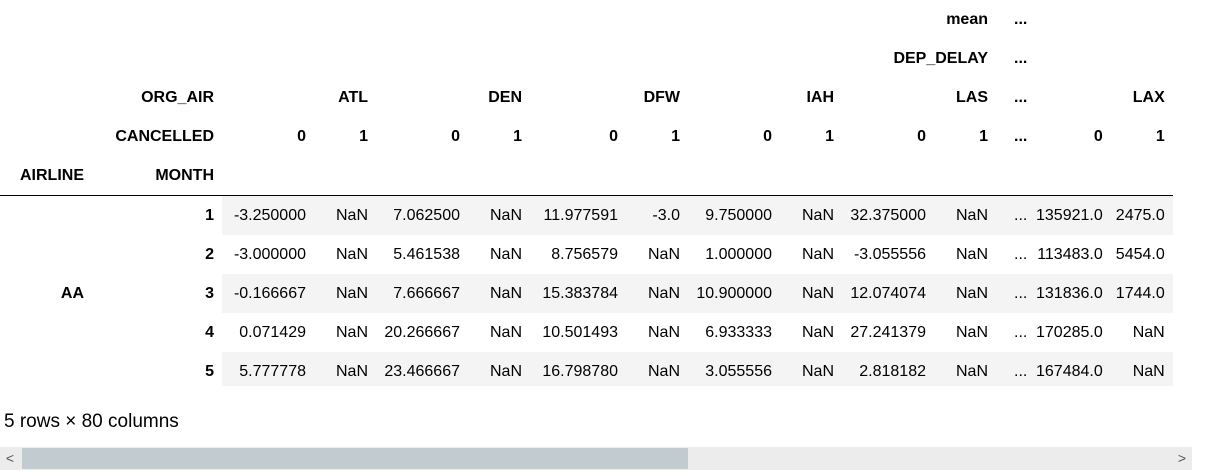  Describe the element at coordinates (586, 176) in the screenshot. I see `header-row-index-names: AIRLINE MONTH` at that location.